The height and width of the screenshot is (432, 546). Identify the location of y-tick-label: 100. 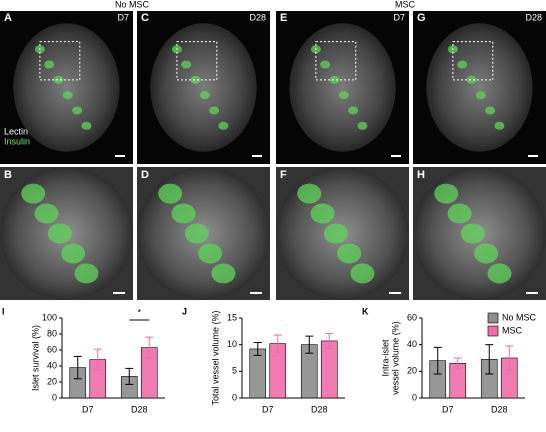
(49, 317).